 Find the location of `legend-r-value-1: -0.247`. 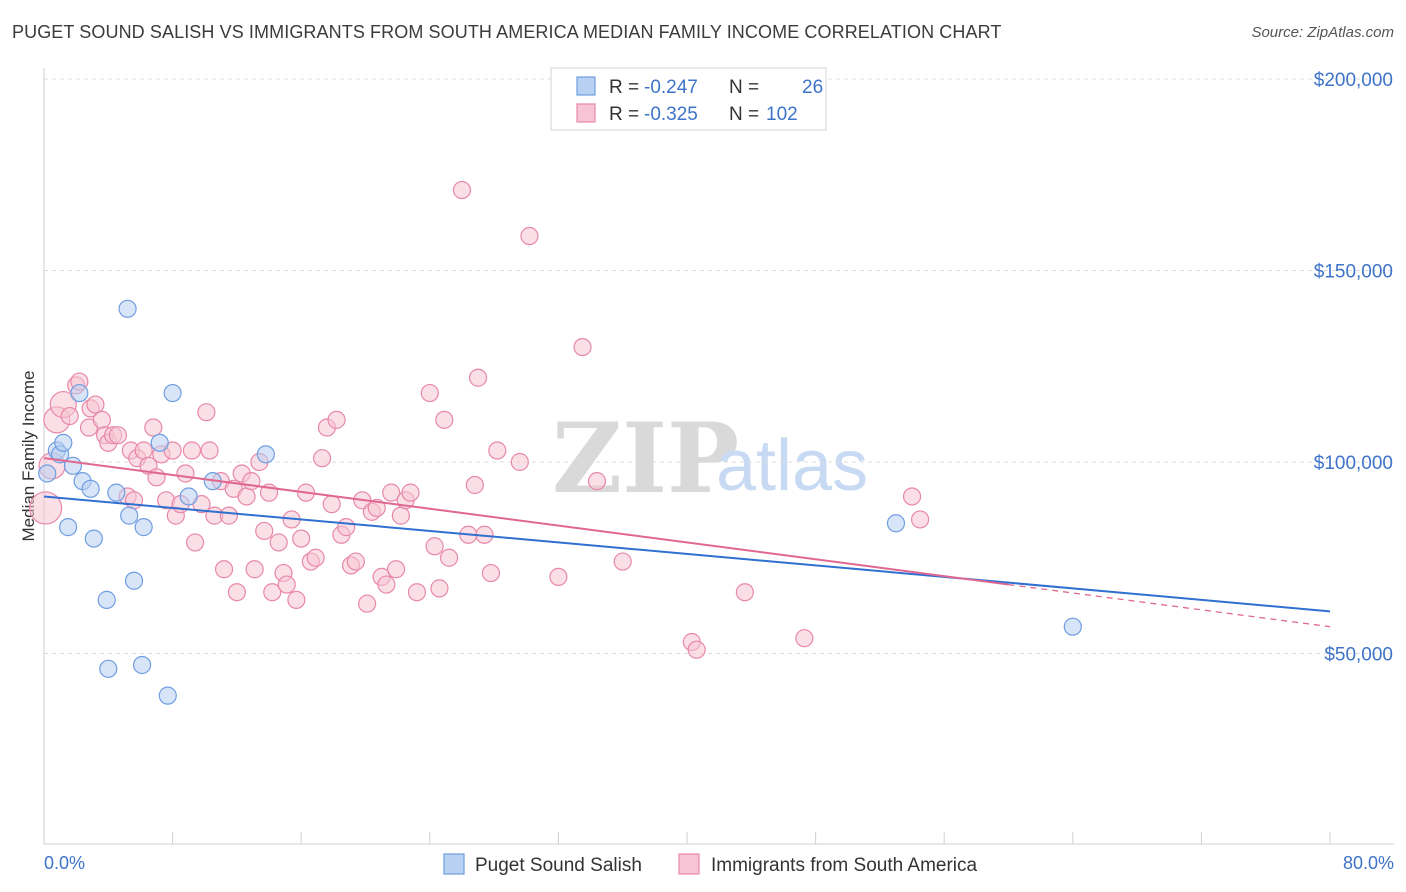

legend-r-value-1: -0.247 is located at coordinates (671, 87).